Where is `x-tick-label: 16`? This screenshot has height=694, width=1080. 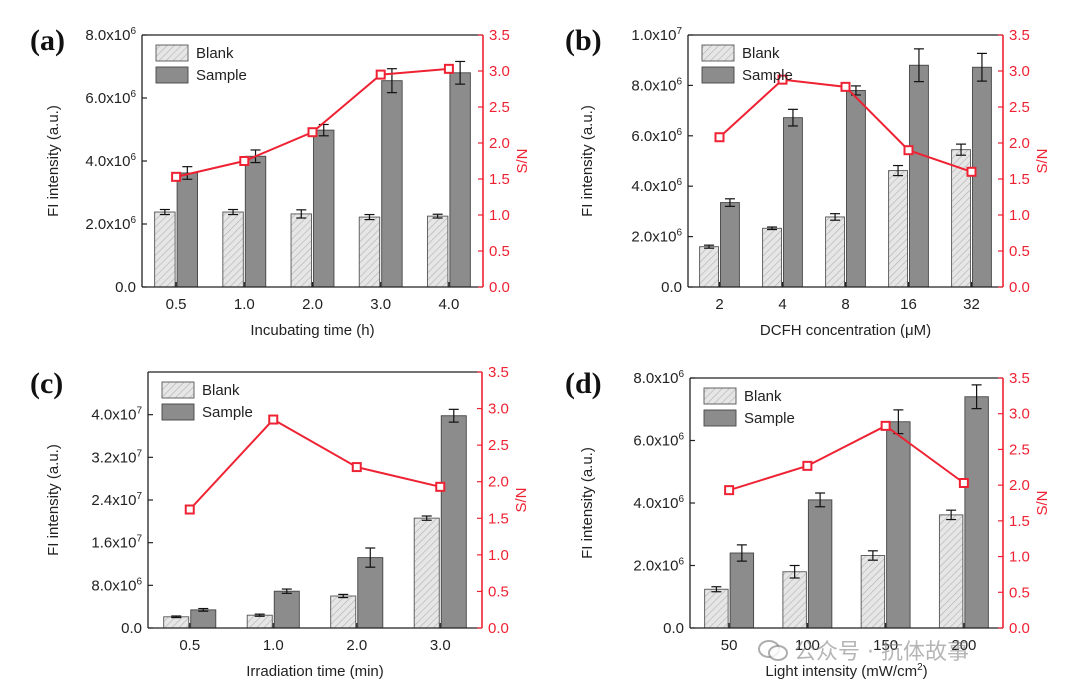
x-tick-label: 16 is located at coordinates (908, 304).